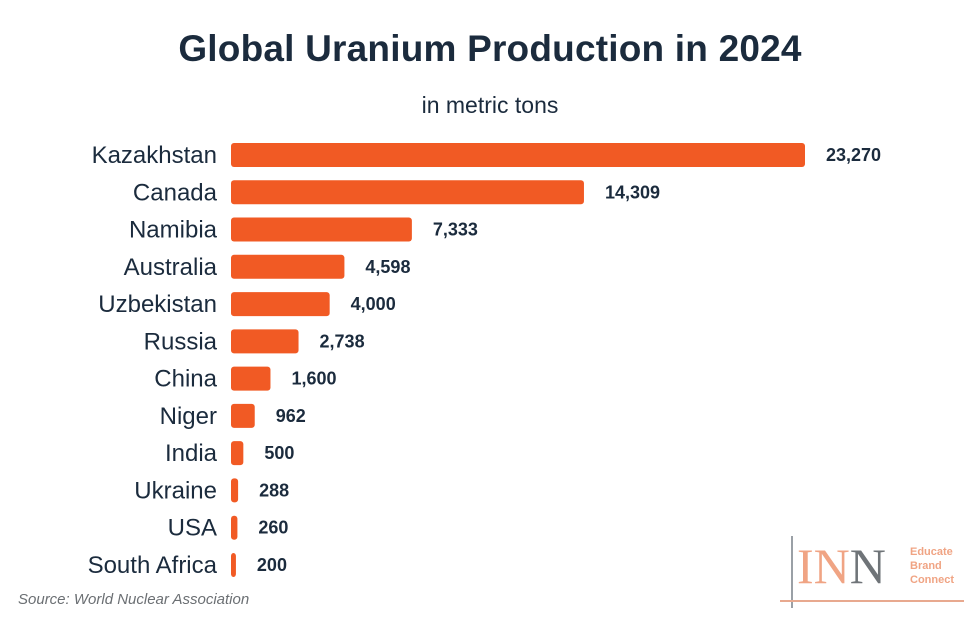 This screenshot has width=980, height=622. What do you see at coordinates (191, 453) in the screenshot?
I see `category-label: India` at bounding box center [191, 453].